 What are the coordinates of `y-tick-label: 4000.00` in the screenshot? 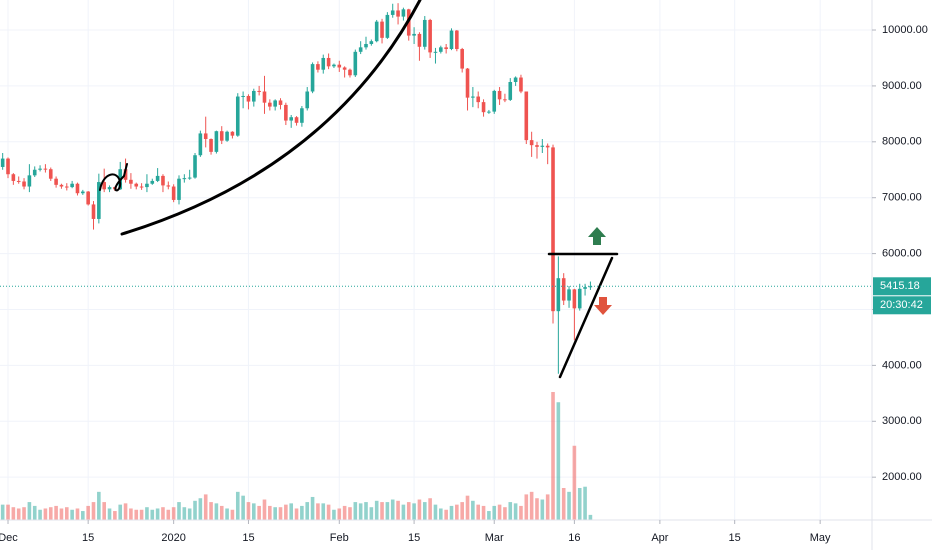 It's located at (902, 365).